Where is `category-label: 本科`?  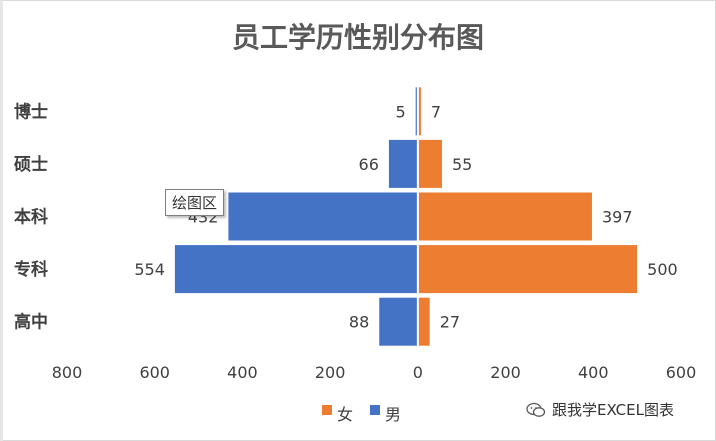 category-label: 本科 is located at coordinates (31, 217).